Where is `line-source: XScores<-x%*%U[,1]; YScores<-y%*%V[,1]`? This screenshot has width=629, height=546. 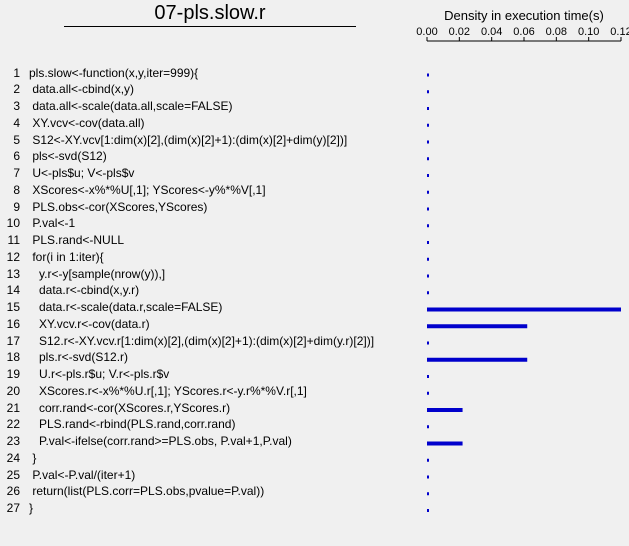
line-source: XScores<-x%*%U[,1]; YScores<-y%*%V[,1] is located at coordinates (147, 189).